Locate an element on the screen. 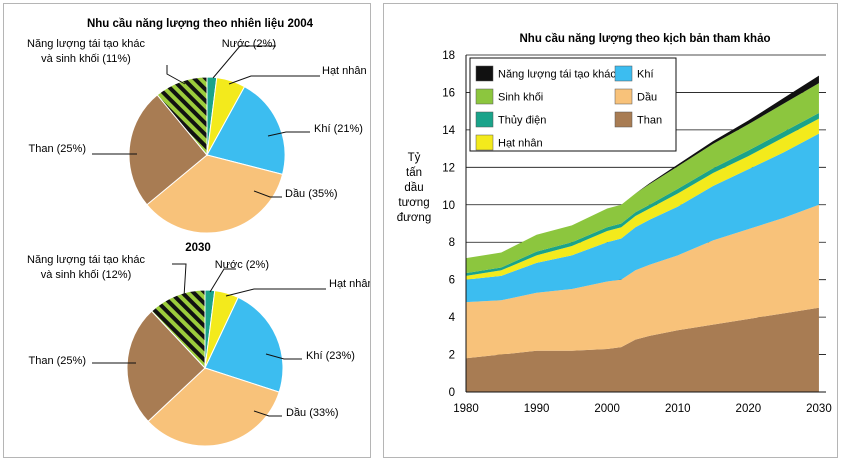 This screenshot has height=463, width=842. legend-swatch-nang-luong-tai-tao-khac is located at coordinates (484, 73).